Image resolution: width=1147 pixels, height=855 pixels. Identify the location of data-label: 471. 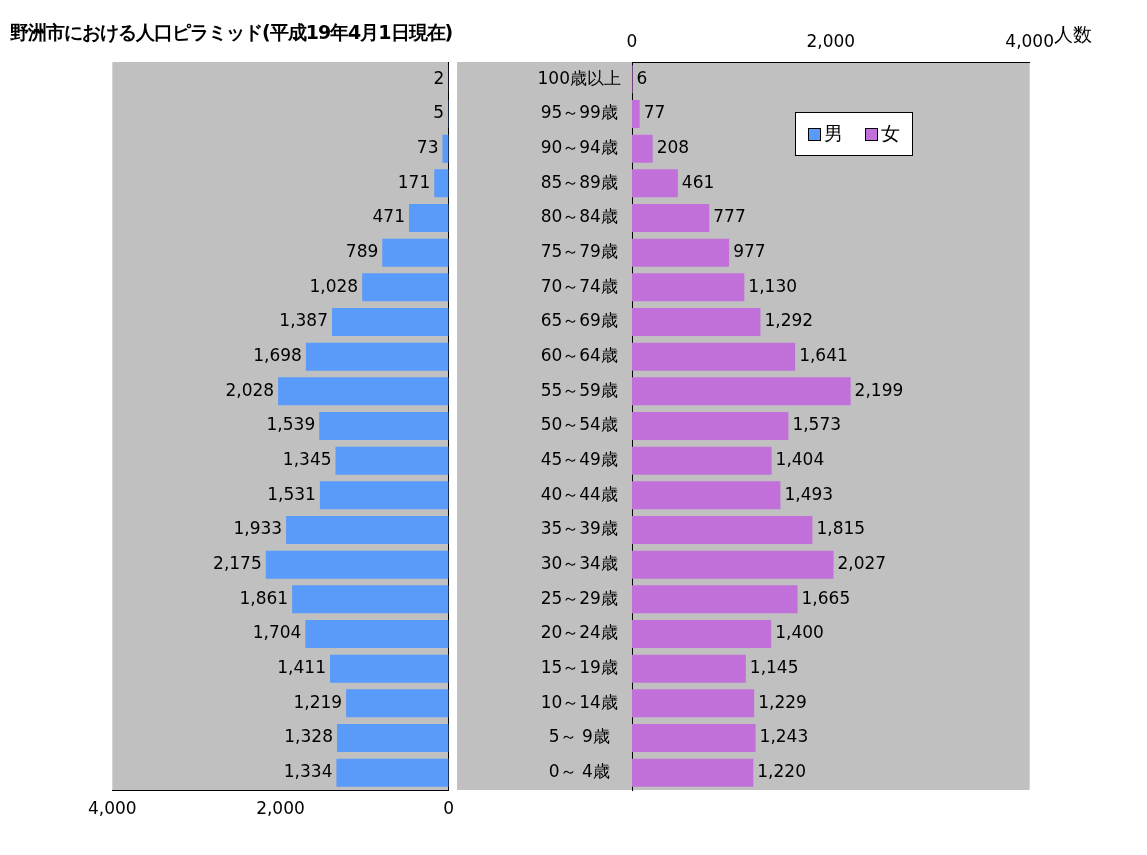
(388, 216).